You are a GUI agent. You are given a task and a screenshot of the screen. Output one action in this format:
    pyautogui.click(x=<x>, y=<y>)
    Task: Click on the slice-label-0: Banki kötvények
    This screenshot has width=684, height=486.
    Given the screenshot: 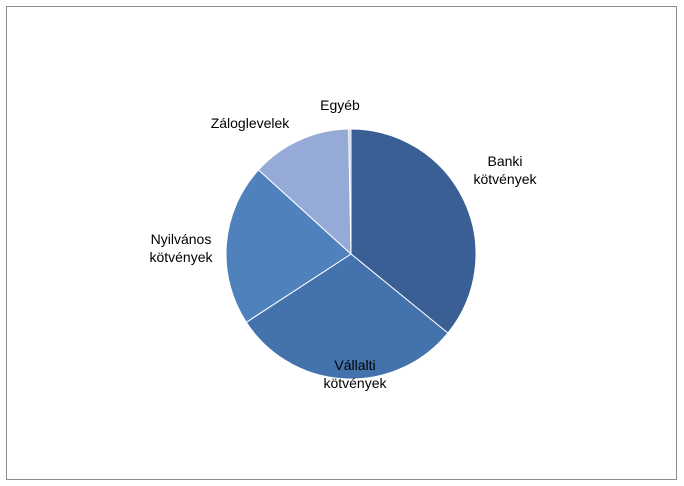 What is the action you would take?
    pyautogui.click(x=505, y=170)
    